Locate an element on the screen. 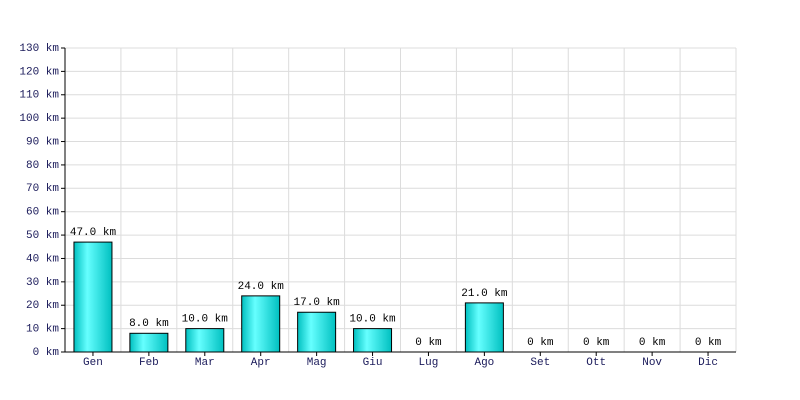 Image resolution: width=800 pixels, height=400 pixels. y-tick-label: 20 km is located at coordinates (42, 306).